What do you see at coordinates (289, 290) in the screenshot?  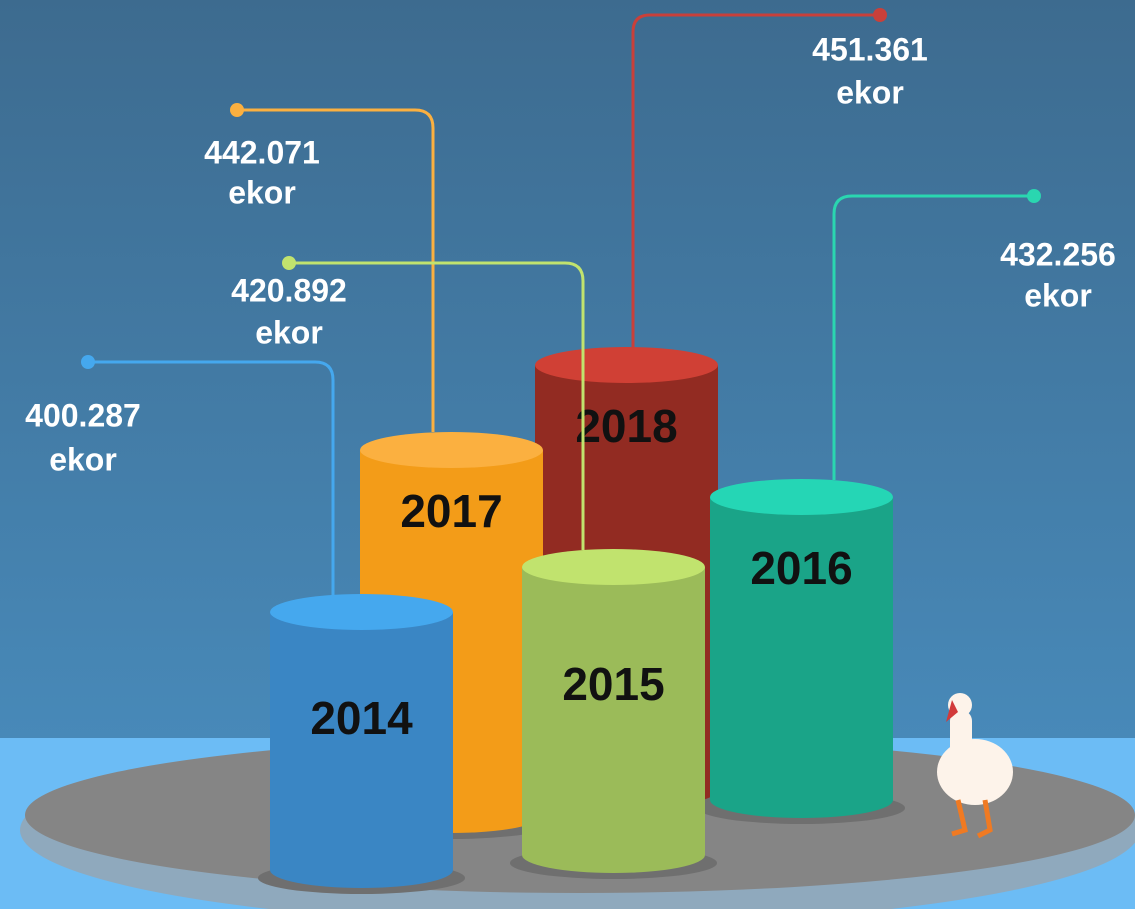 I see `value-label: 420.892` at bounding box center [289, 290].